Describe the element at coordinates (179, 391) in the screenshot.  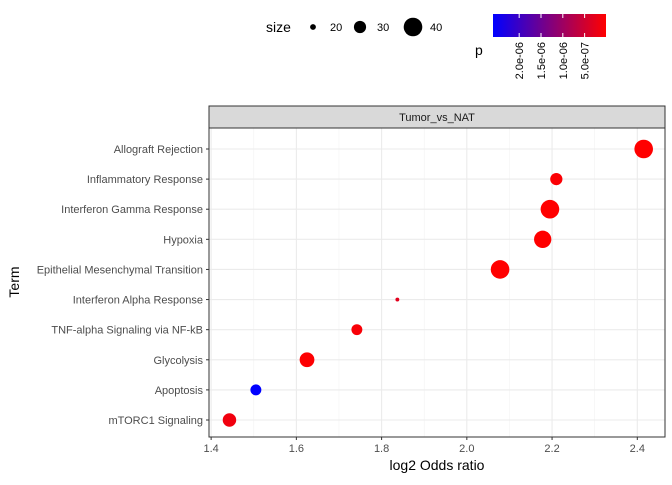
I see `y-tick-label: Apoptosis` at that location.